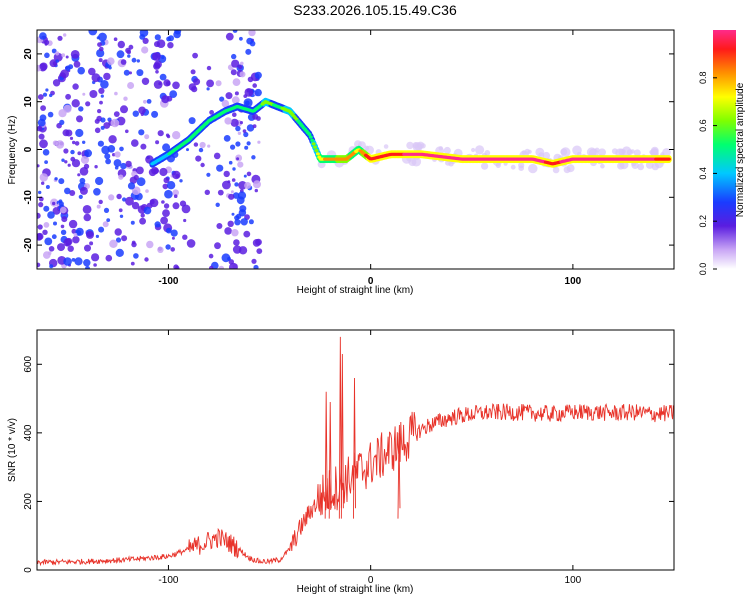 This screenshot has height=600, width=750. What do you see at coordinates (28, 432) in the screenshot?
I see `snr-y-tick-label: 400` at bounding box center [28, 432].